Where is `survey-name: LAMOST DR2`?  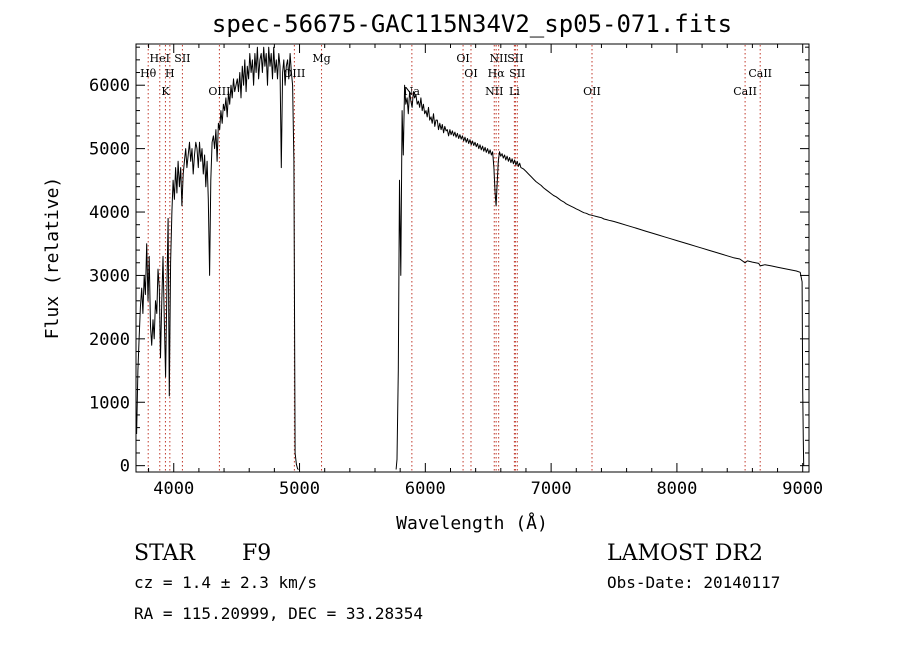 survey-name: LAMOST DR2 is located at coordinates (685, 553).